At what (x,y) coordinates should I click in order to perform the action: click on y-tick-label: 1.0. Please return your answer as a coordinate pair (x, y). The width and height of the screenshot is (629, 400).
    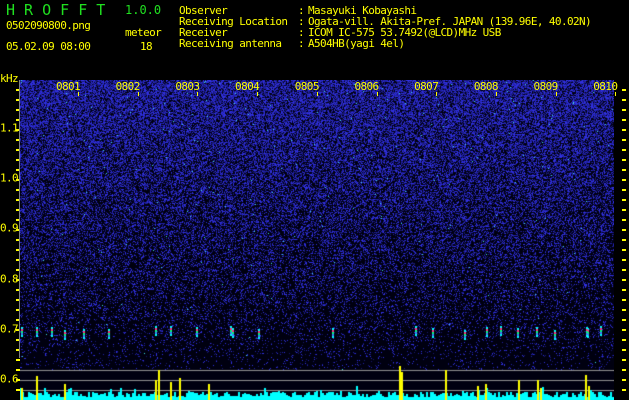
    Looking at the image, I should click on (9, 178).